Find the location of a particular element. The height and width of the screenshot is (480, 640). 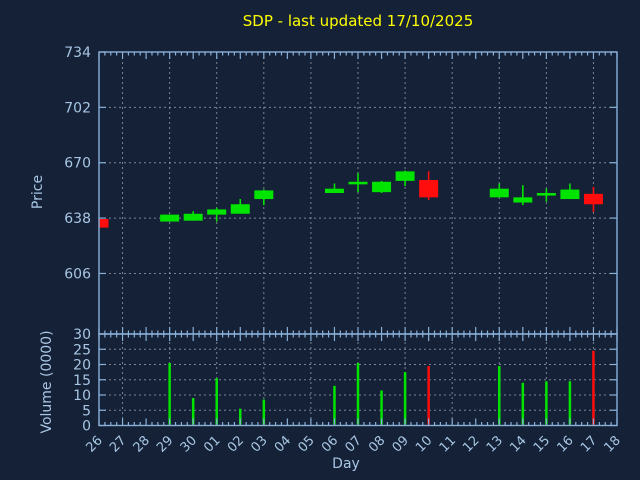

chart-title: SDP - last updated 17/10/2025 is located at coordinates (358, 21).